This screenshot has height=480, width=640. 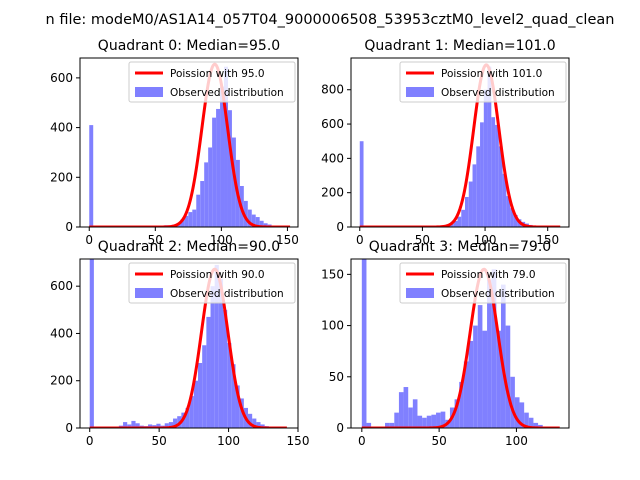 I want to click on x-tick-label: 150, so click(x=547, y=240).